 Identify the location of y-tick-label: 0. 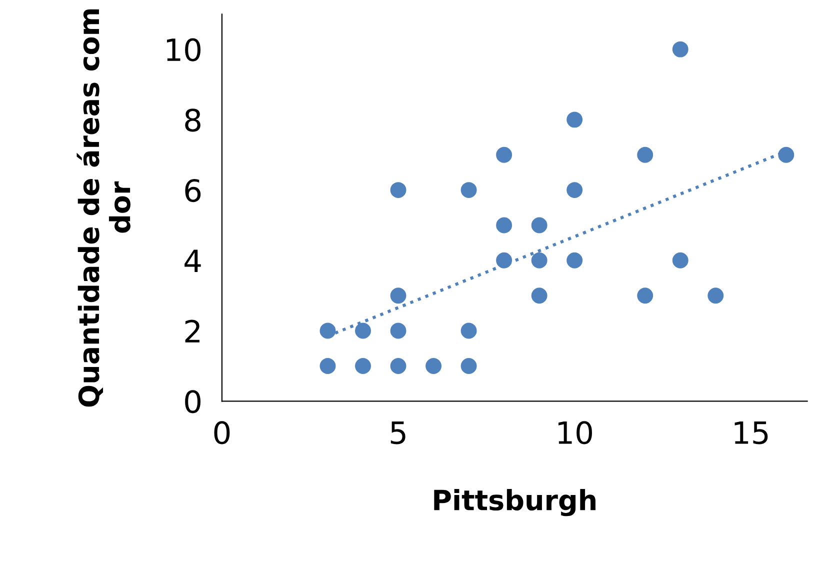
(192, 402).